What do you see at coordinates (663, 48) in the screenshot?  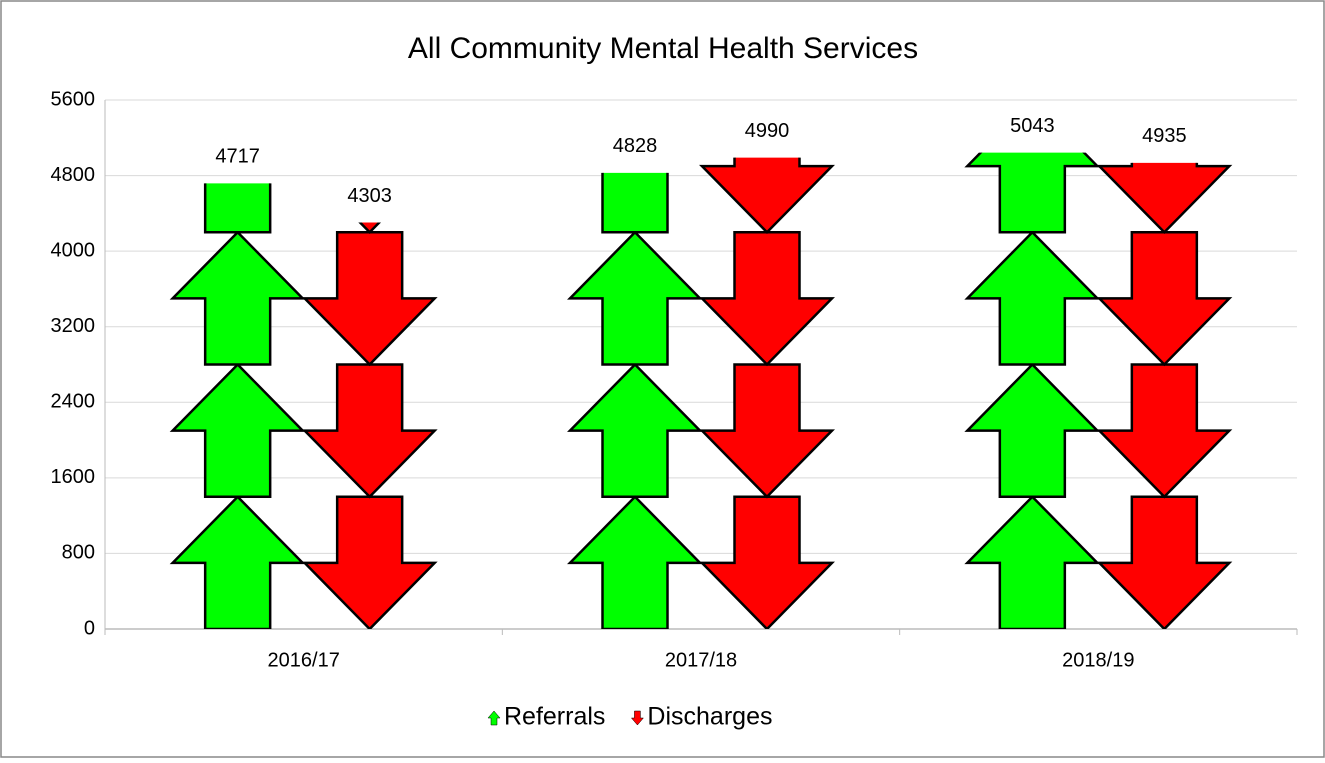 I see `chart-title: All Community Mental Health Services` at bounding box center [663, 48].